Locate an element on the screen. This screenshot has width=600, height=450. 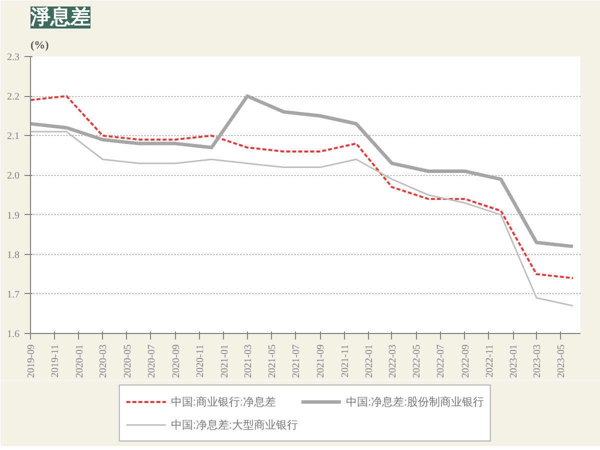
x-tick-label: 2023-03 is located at coordinates (538, 361).